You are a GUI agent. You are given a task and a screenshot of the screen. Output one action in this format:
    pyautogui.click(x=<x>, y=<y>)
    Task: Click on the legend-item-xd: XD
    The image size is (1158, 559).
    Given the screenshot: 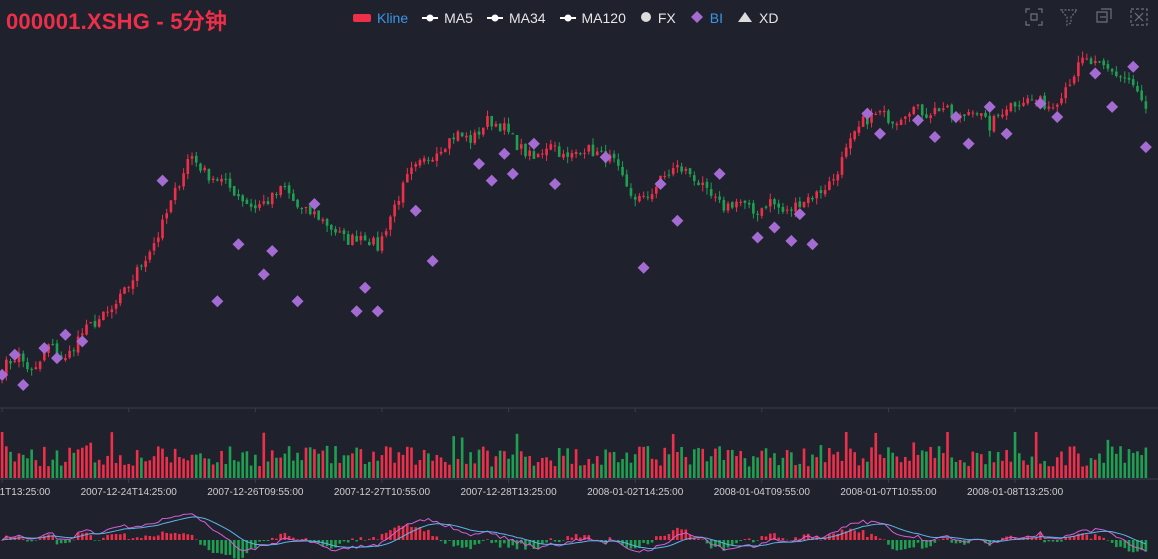 What is the action you would take?
    pyautogui.click(x=757, y=18)
    